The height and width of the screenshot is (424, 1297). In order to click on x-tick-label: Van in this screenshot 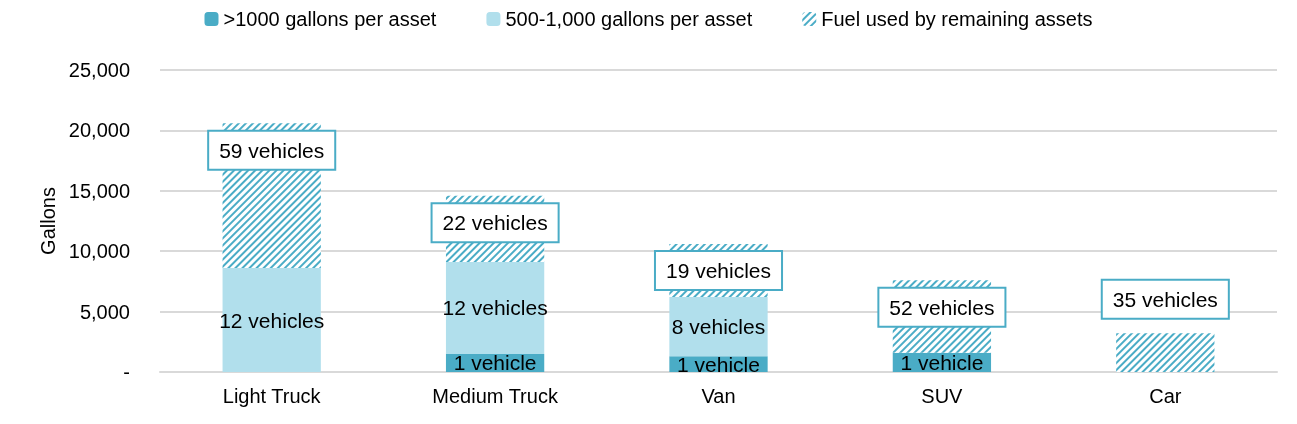, I will do `click(718, 396)`.